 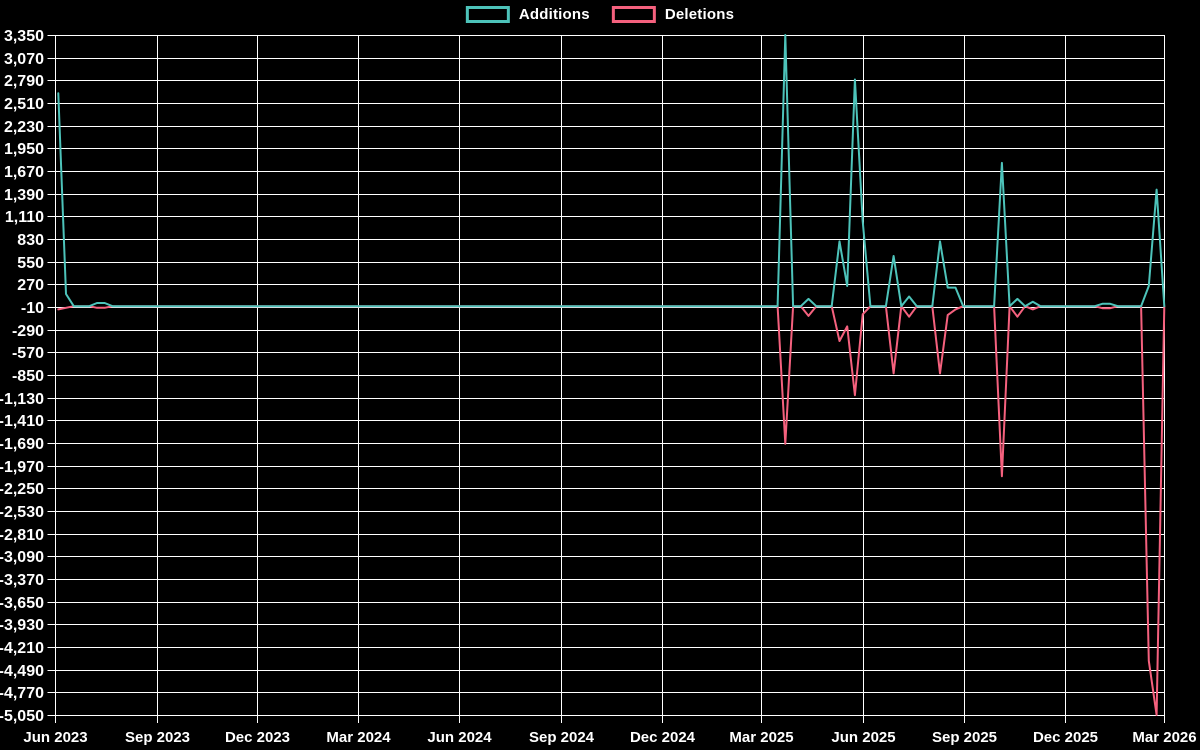 What do you see at coordinates (600, 14) in the screenshot?
I see `chart-legend: Additions Deletions` at bounding box center [600, 14].